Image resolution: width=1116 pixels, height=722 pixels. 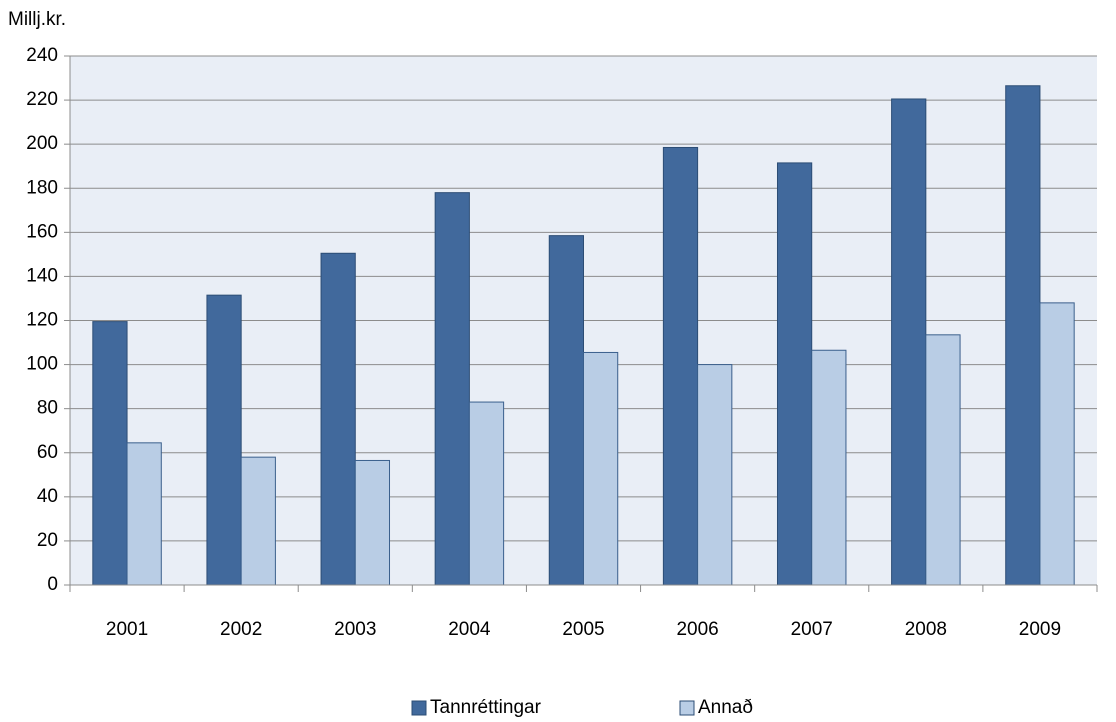 I want to click on y-tick-label: 40, so click(x=47, y=496).